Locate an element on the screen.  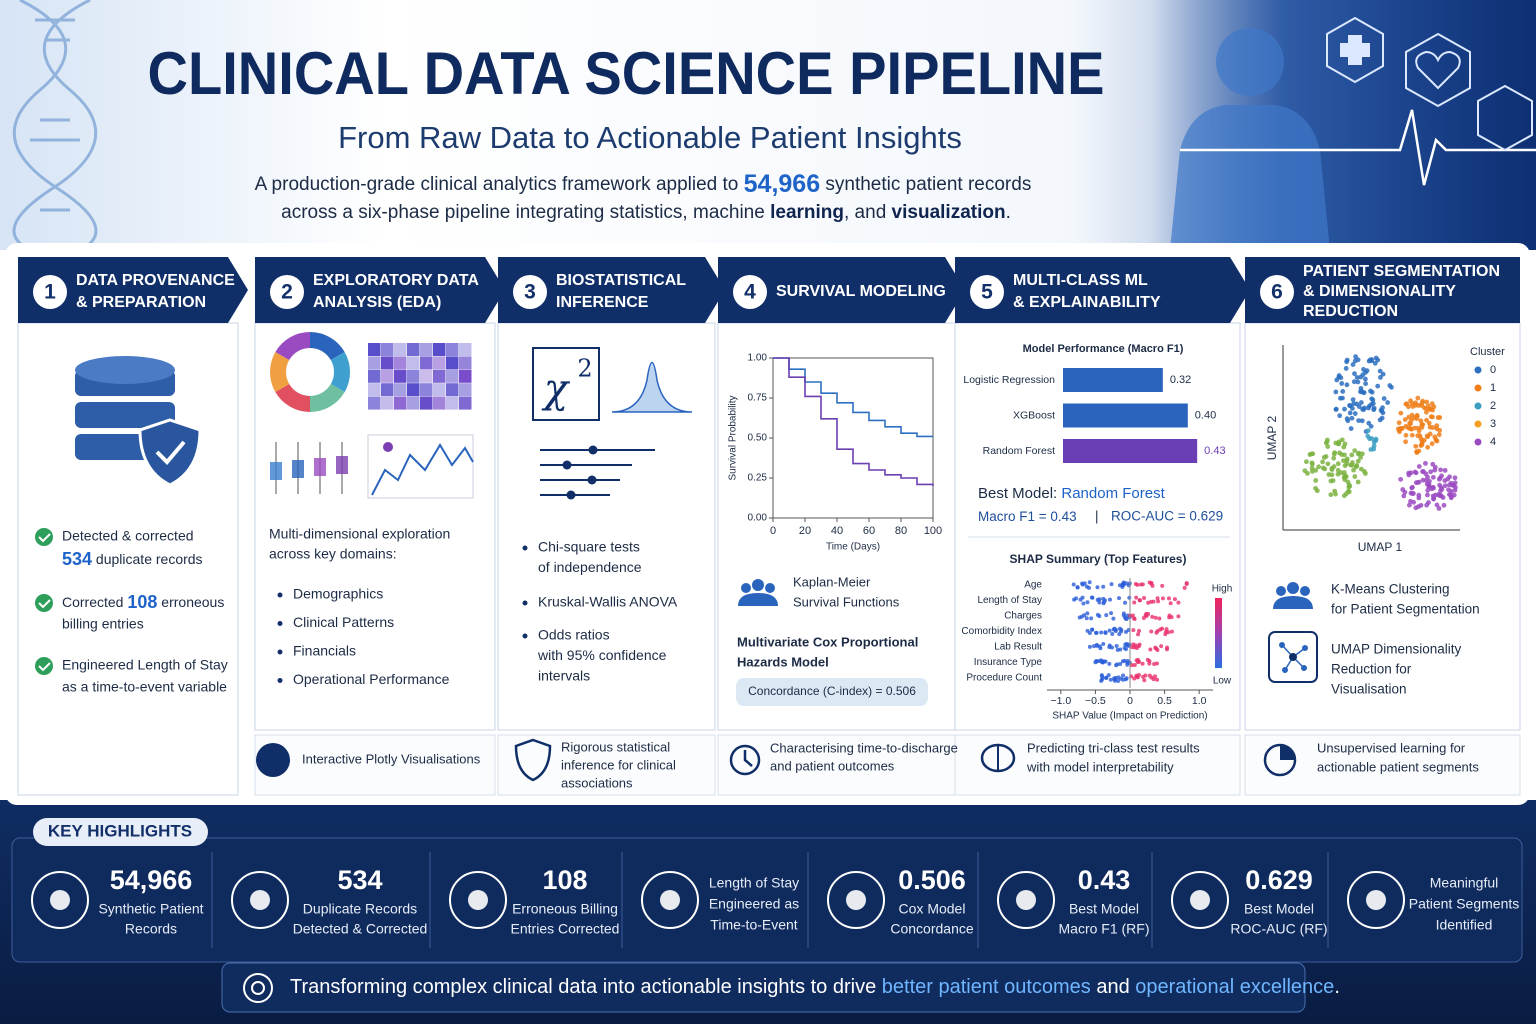
x-tick-label: 0 is located at coordinates (1130, 701).